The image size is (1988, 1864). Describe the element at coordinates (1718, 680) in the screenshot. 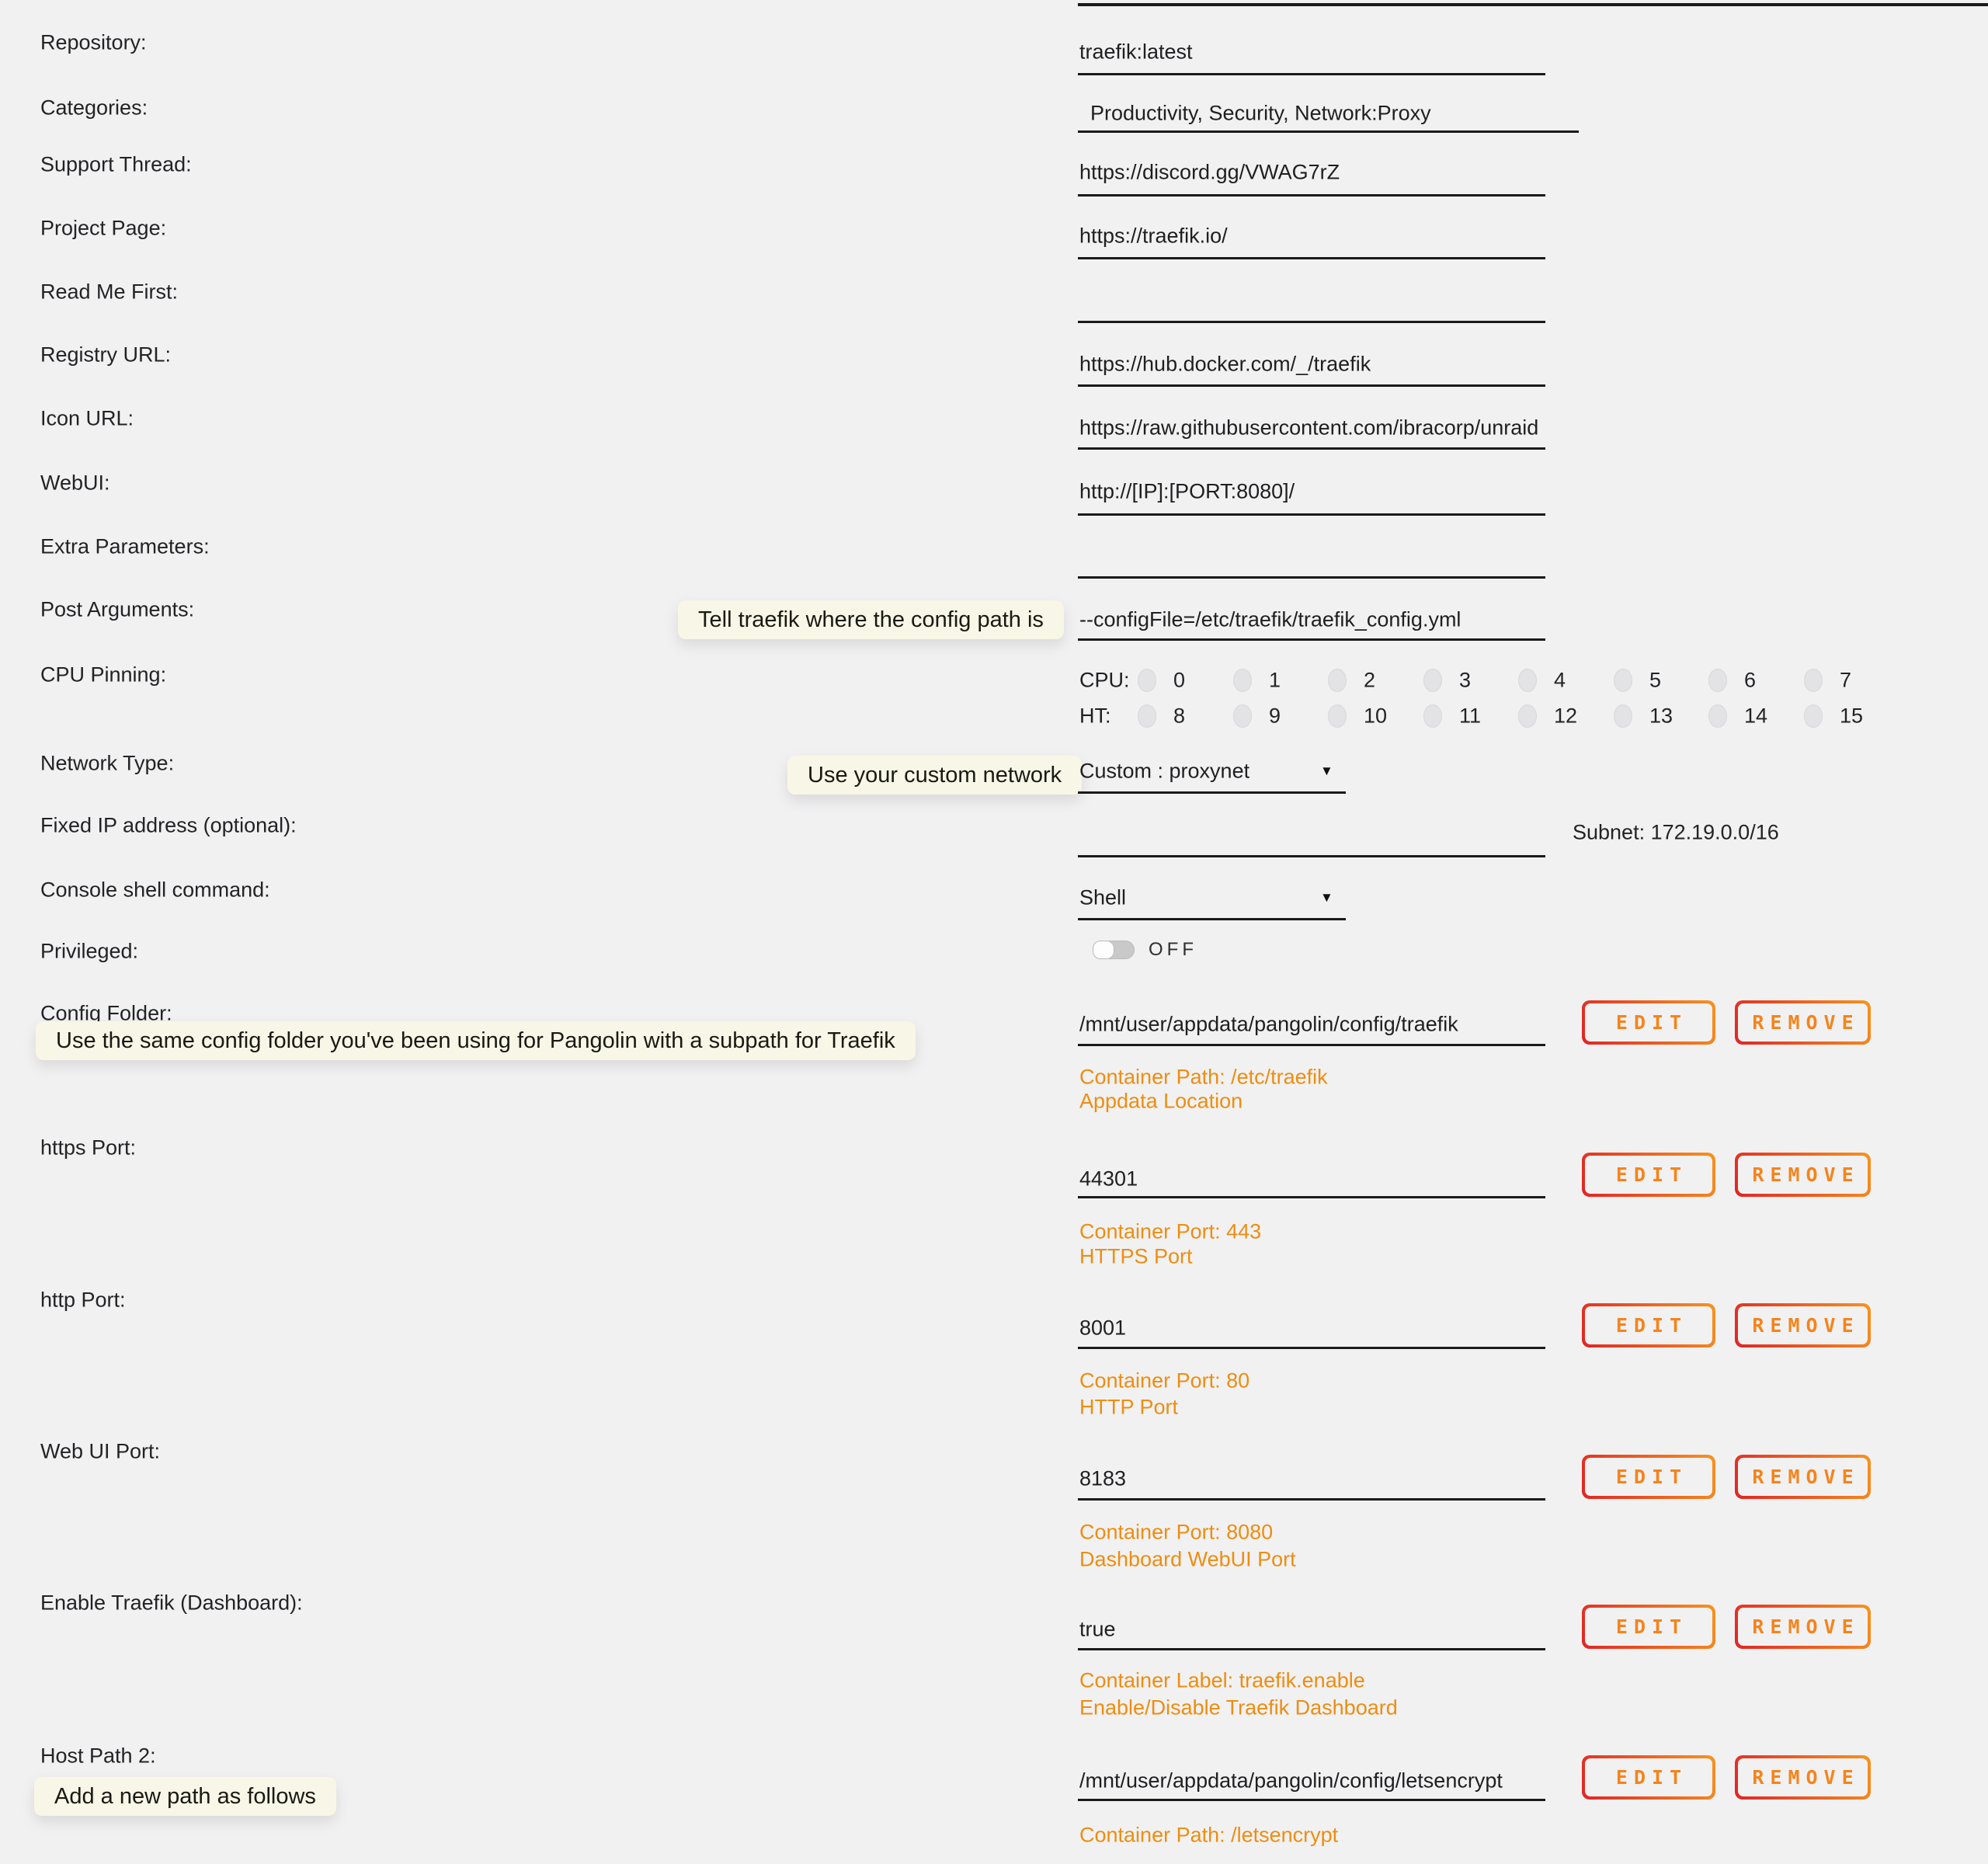

I see `cpu-6-checkbox` at that location.